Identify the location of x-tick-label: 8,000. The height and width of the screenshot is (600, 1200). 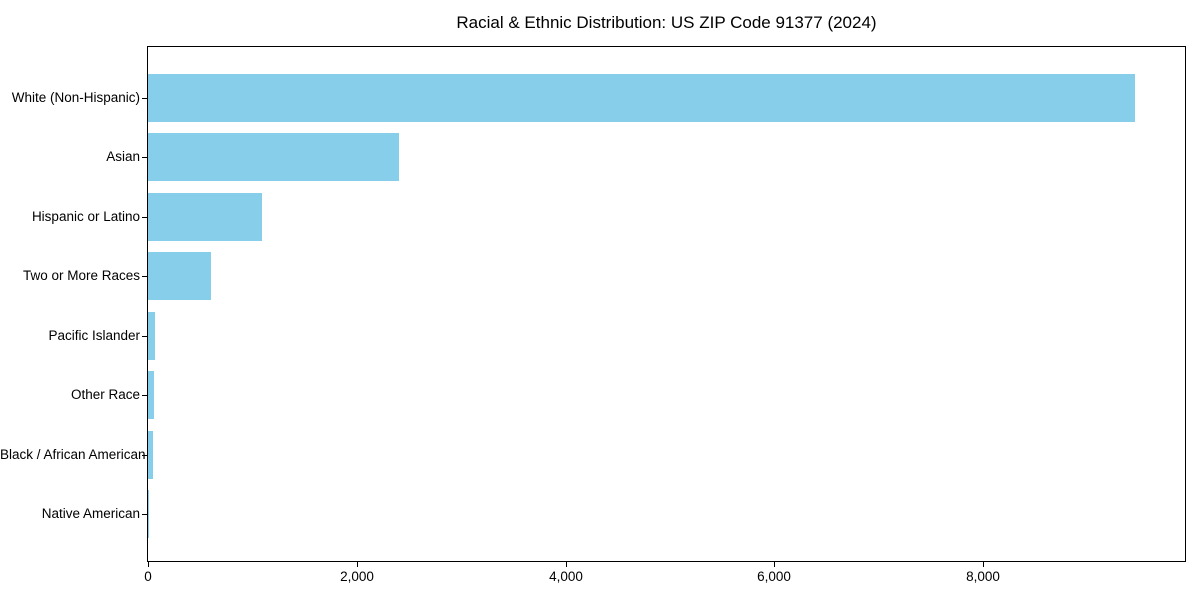
(983, 576).